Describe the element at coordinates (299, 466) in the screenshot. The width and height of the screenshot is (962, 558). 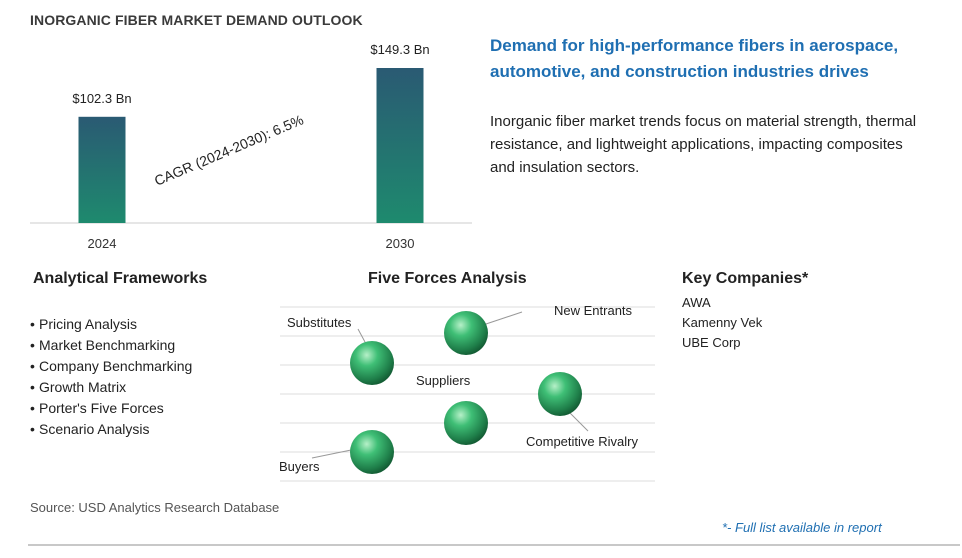
I see `buyers-label: Buyers` at that location.